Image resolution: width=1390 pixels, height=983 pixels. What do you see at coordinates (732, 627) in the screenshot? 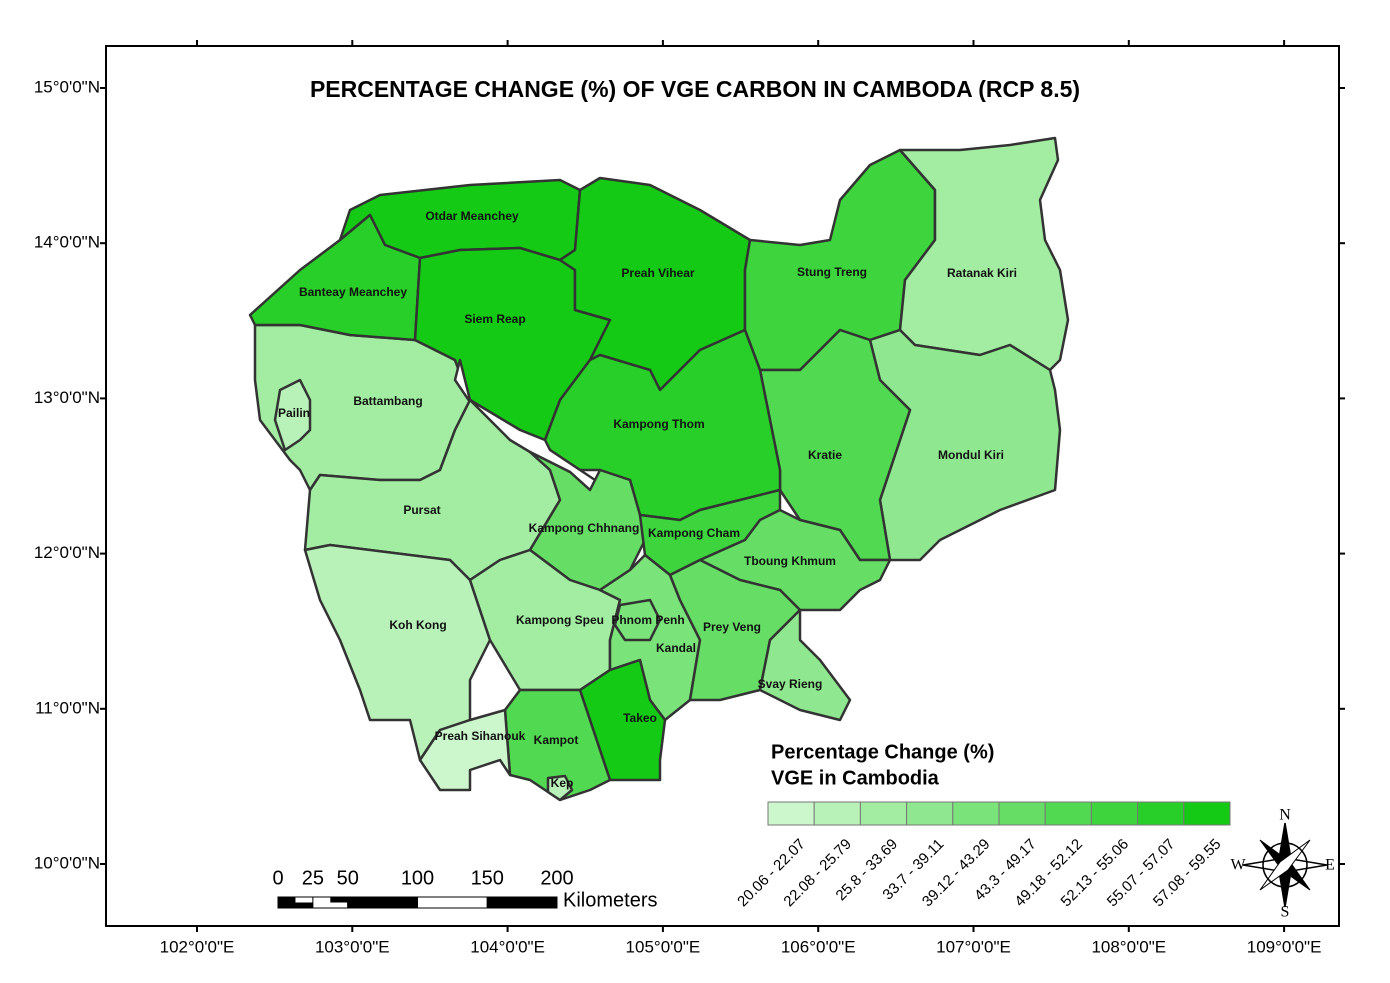
I see `province-label: Prey Veng` at bounding box center [732, 627].